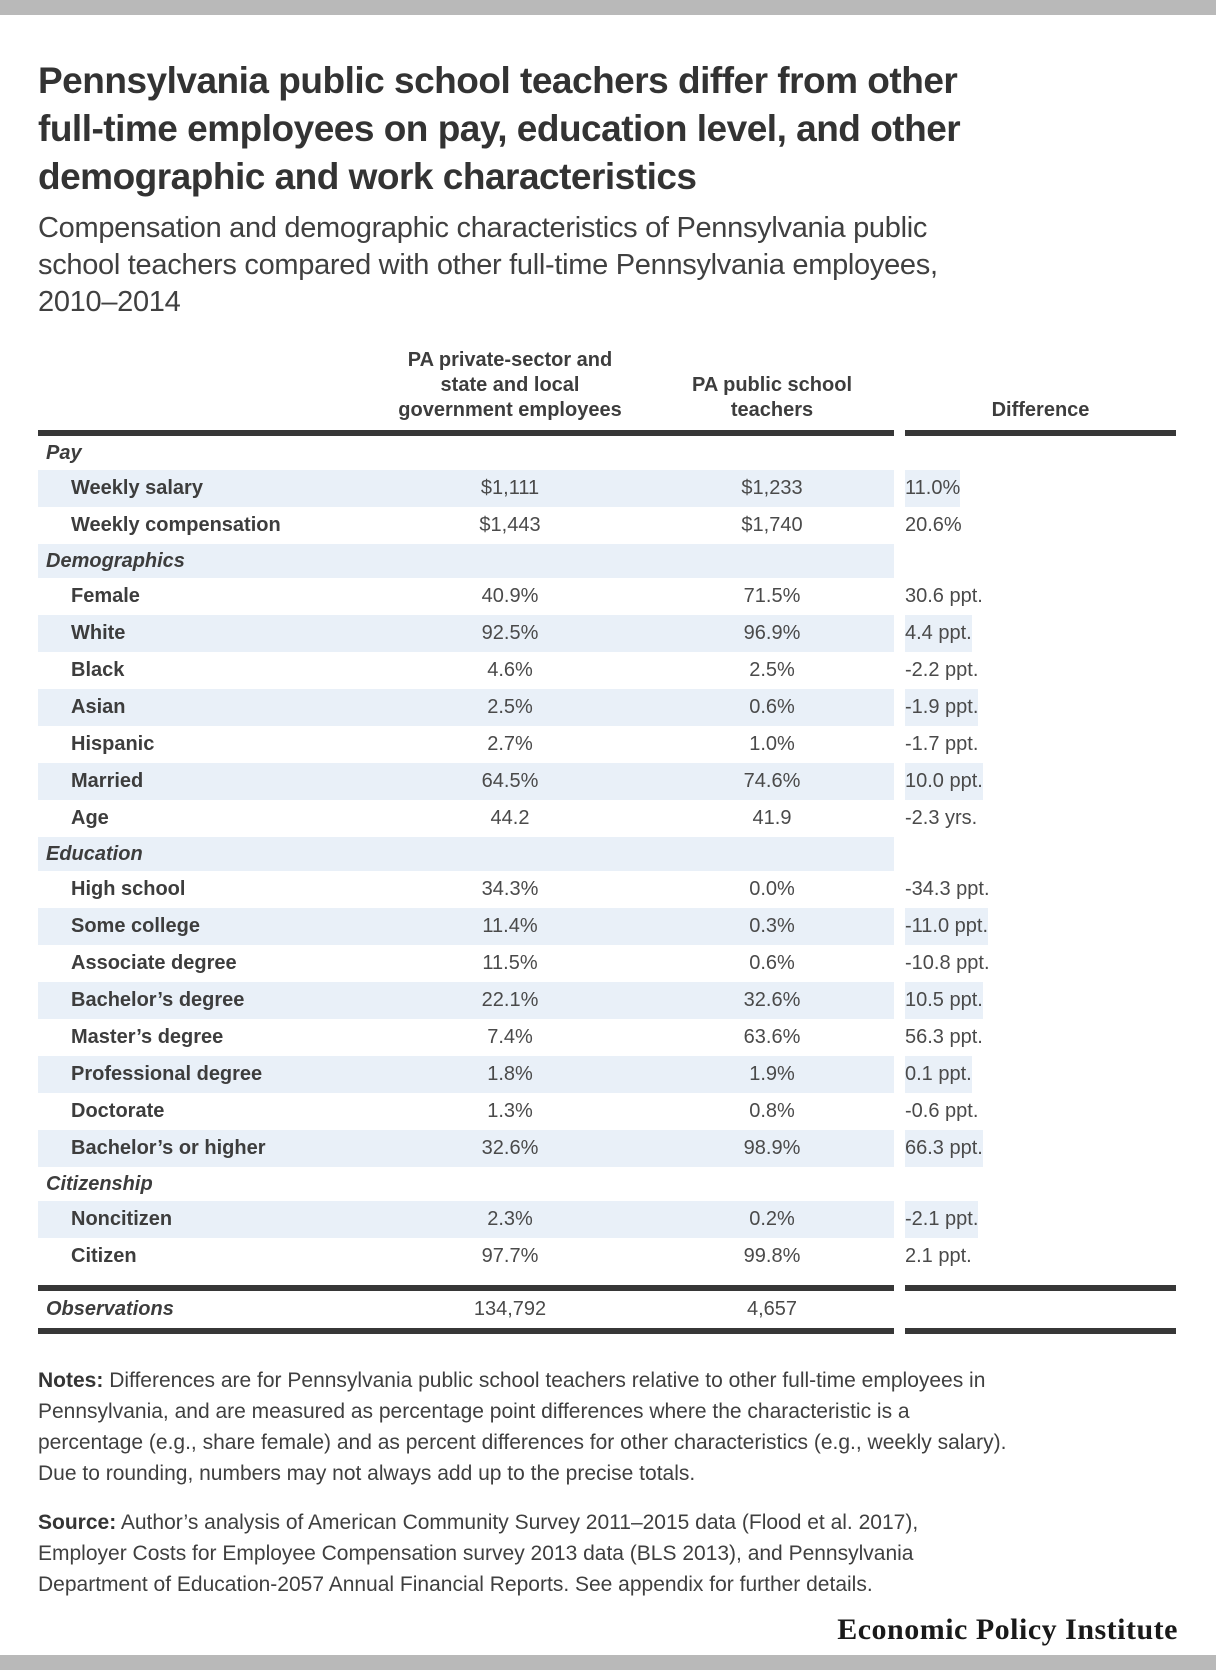 The width and height of the screenshot is (1216, 1670). I want to click on table-section-row: Demographics, so click(608, 561).